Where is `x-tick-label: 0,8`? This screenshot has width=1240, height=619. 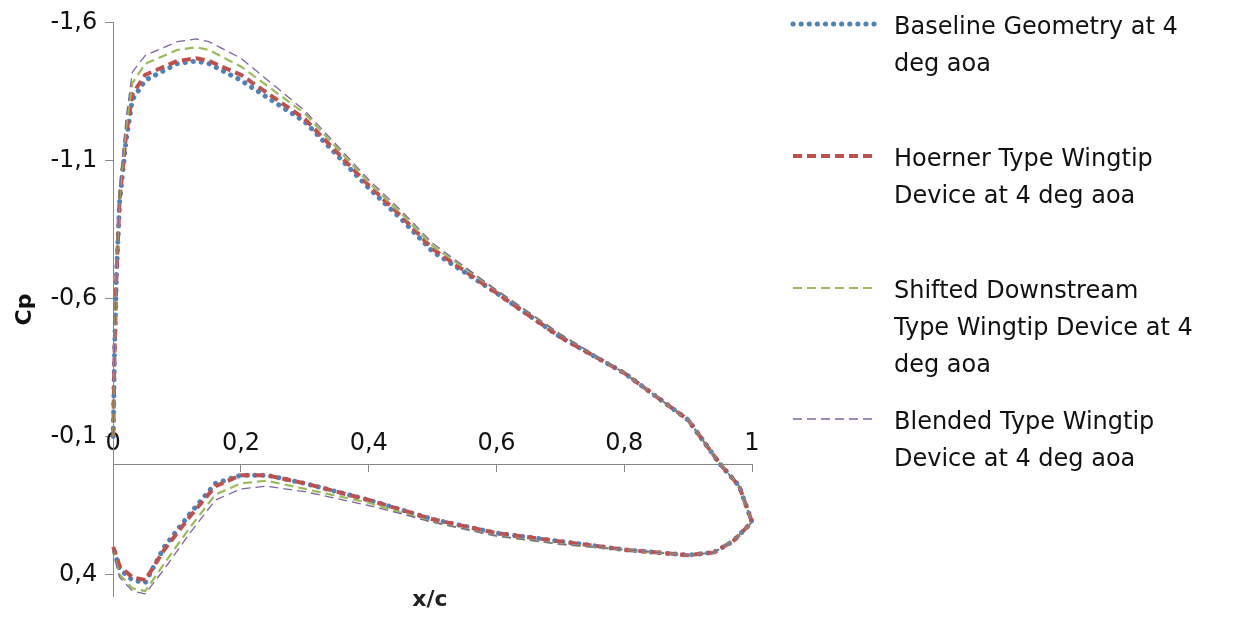
x-tick-label: 0,8 is located at coordinates (624, 441).